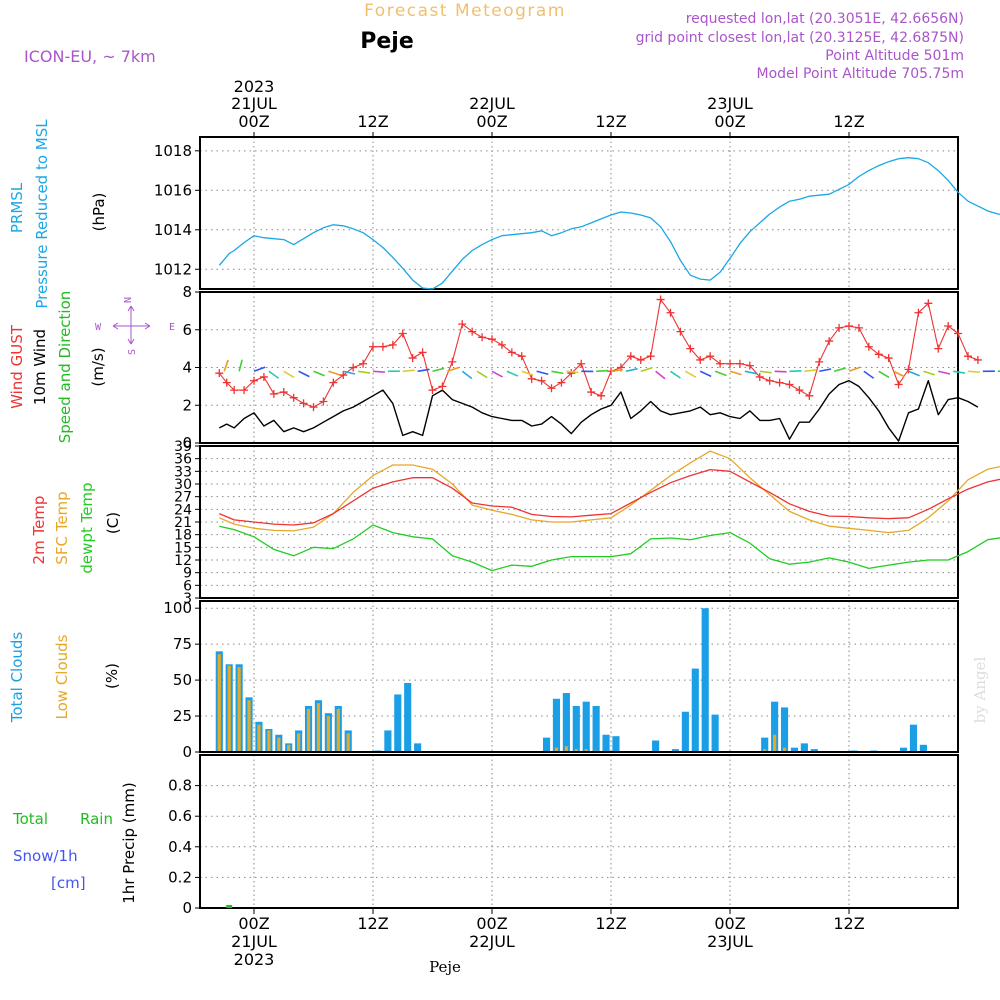  What do you see at coordinates (183, 561) in the screenshot?
I see `temperature-ytick-label: 12` at bounding box center [183, 561].